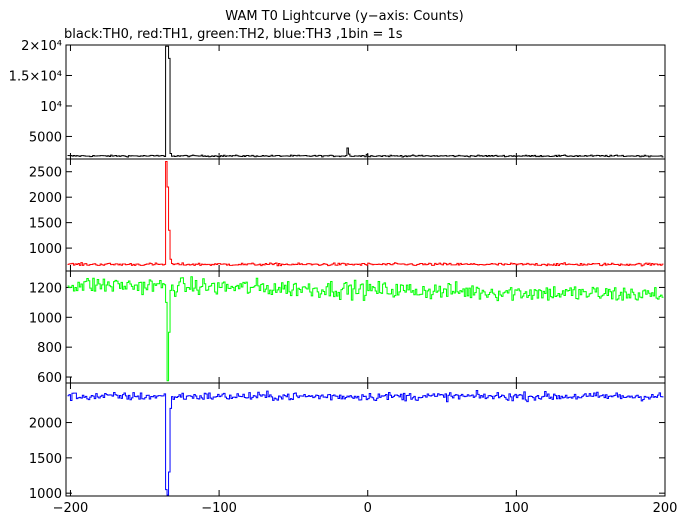 This screenshot has height=515, width=689. I want to click on y-tick-label: 10⁴, so click(51, 107).